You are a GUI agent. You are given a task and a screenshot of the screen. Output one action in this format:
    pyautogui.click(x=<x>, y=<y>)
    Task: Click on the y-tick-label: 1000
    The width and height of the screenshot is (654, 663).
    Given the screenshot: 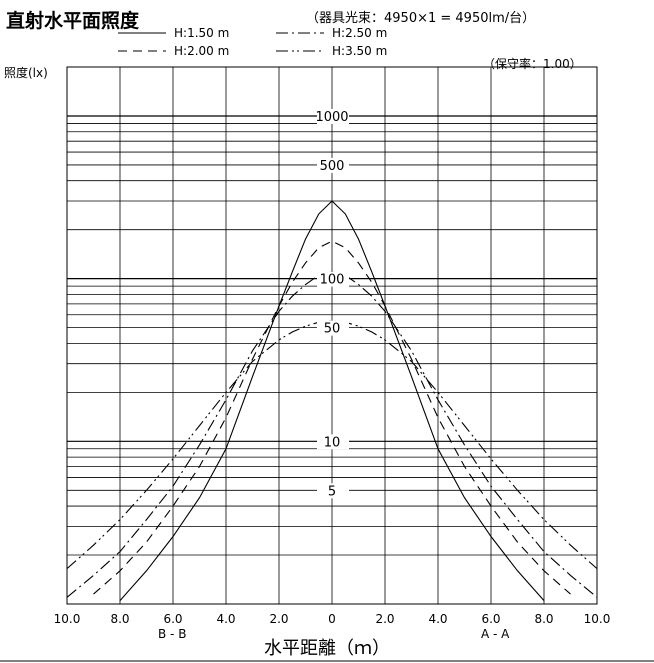 What is the action you would take?
    pyautogui.click(x=331, y=117)
    